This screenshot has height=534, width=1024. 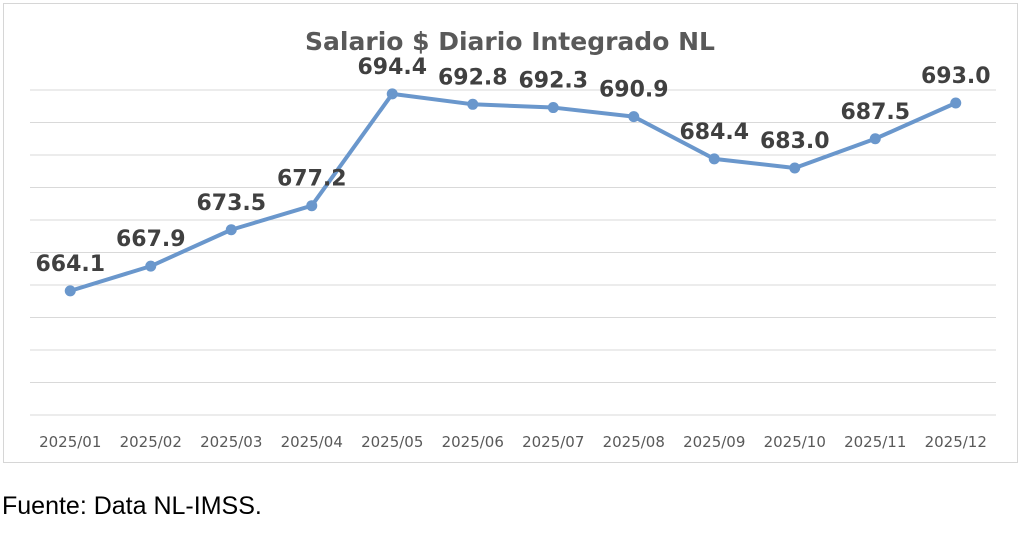 I want to click on data-label: 677.2, so click(x=312, y=179).